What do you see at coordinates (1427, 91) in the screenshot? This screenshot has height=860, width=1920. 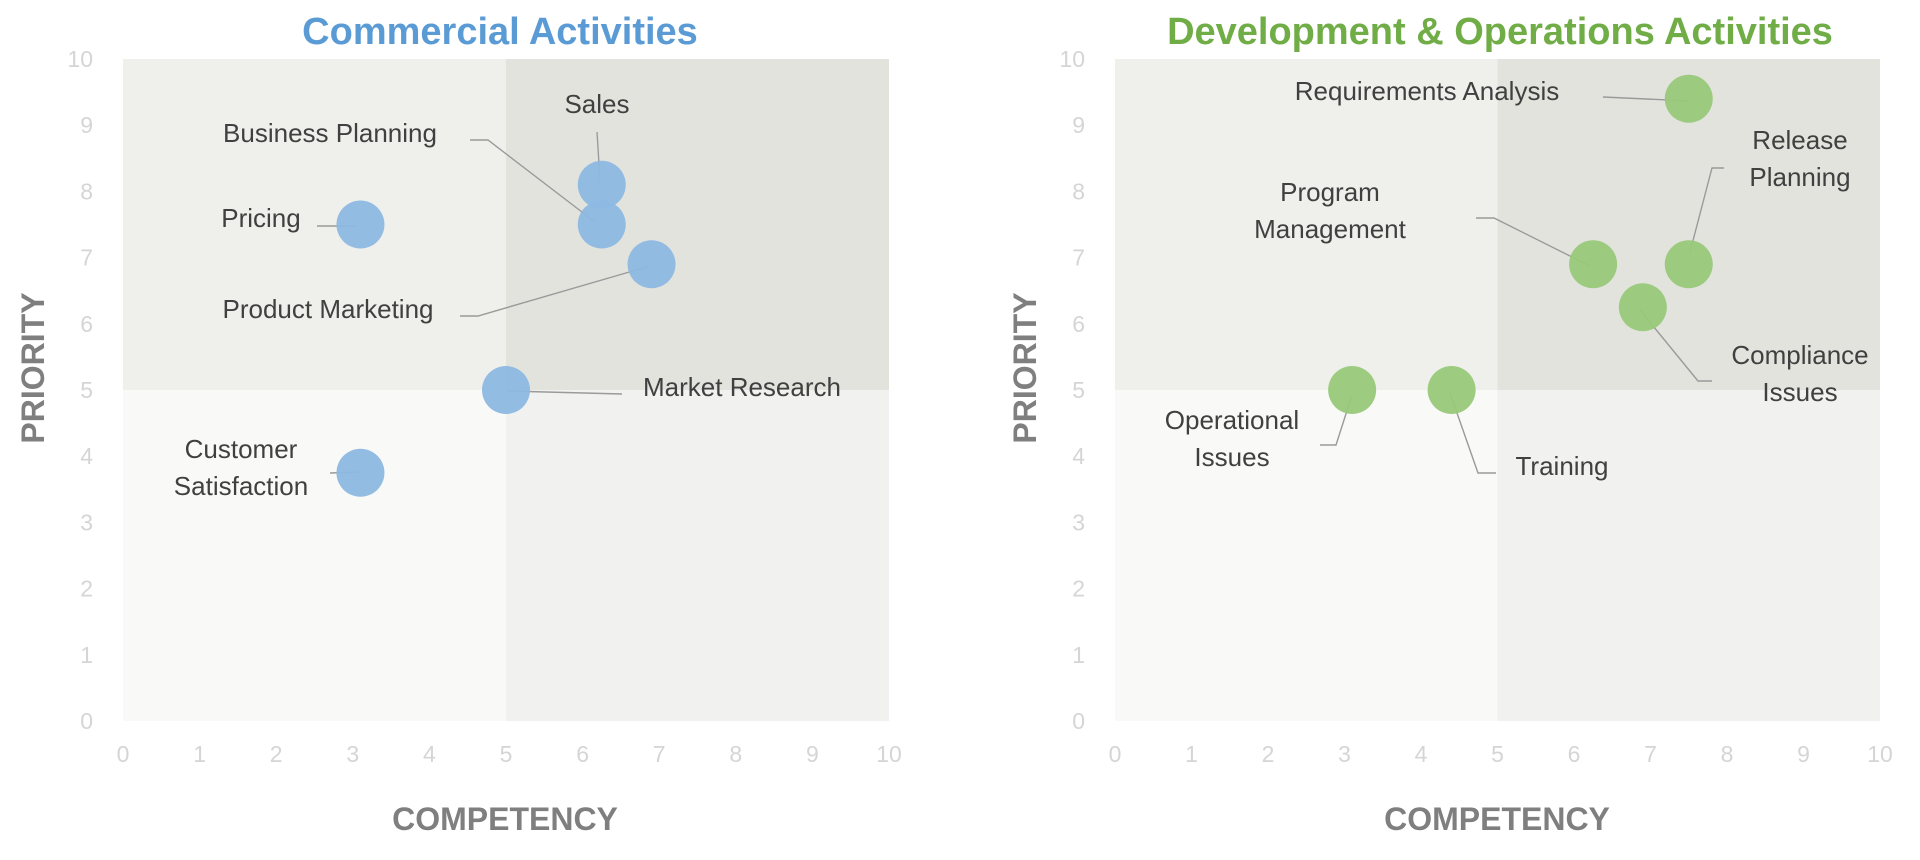 I see `data-point-label: Requirements Analysis` at bounding box center [1427, 91].